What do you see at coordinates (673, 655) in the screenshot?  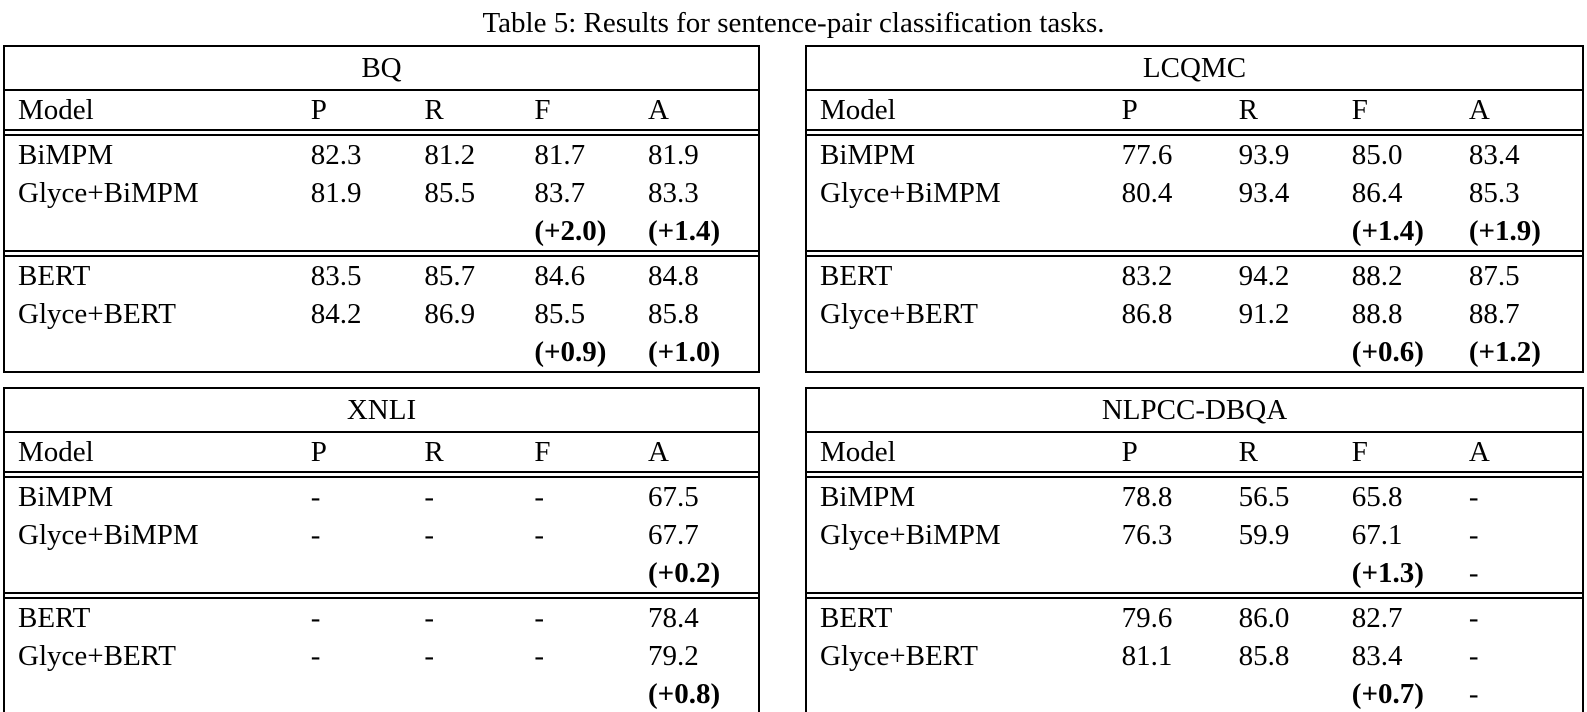 I see `cell-a: 79.2` at bounding box center [673, 655].